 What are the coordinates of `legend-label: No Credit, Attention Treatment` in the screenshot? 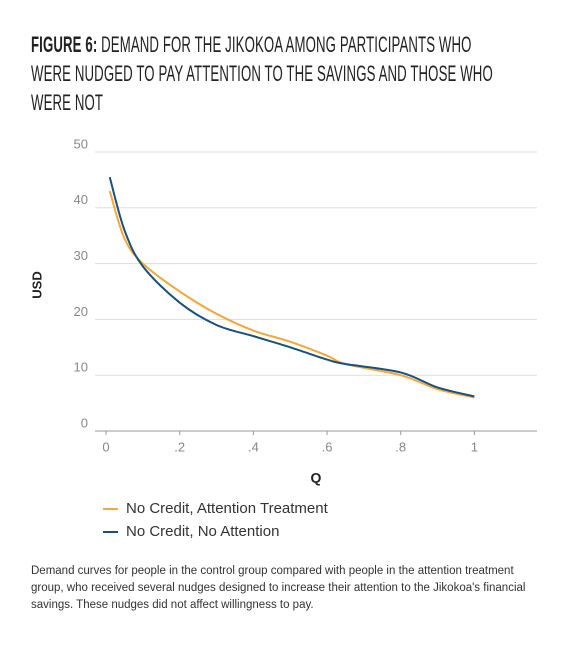 It's located at (227, 508).